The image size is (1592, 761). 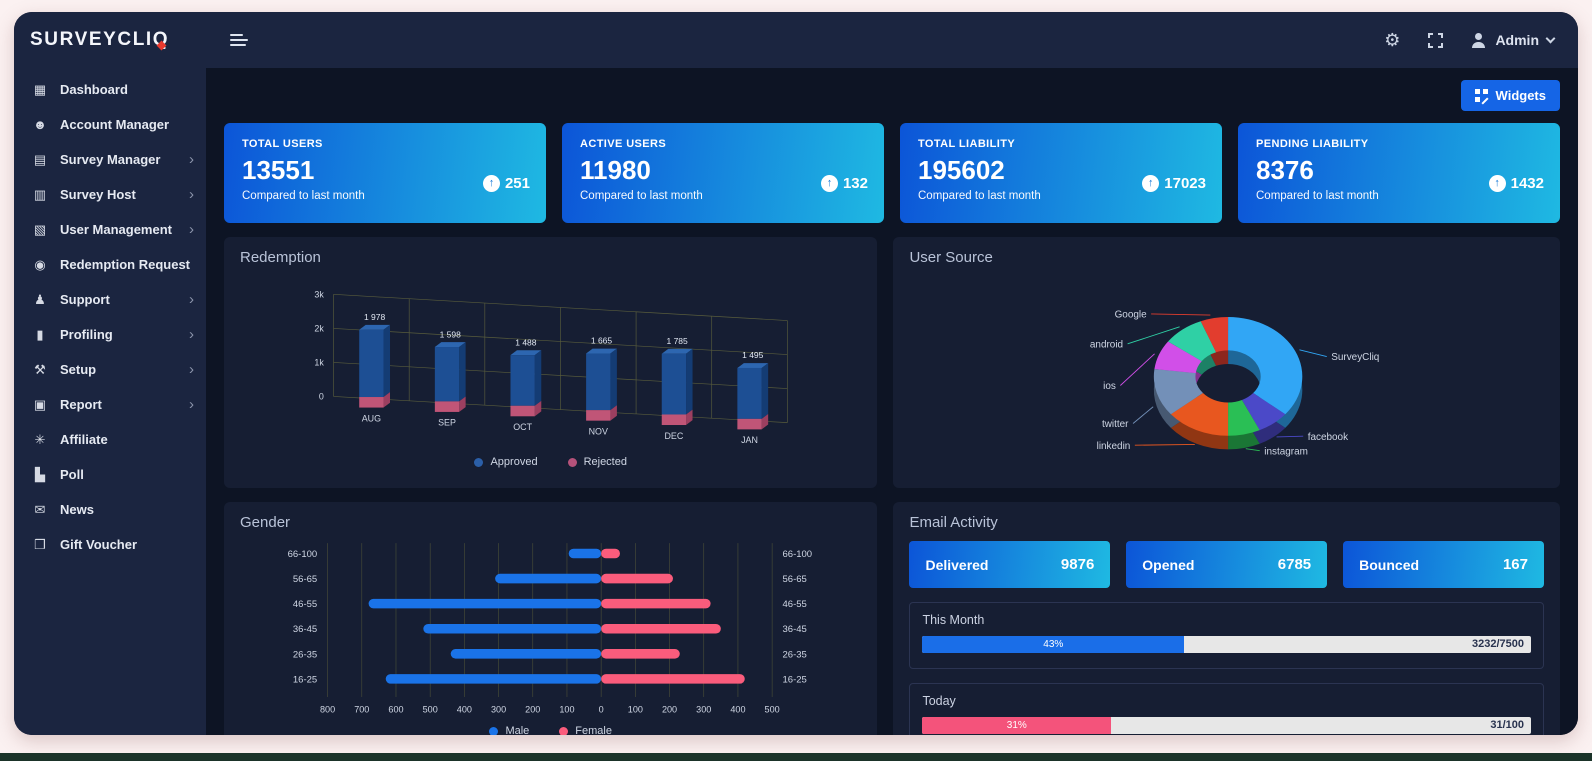 I want to click on stat-card-value: 13551, so click(x=278, y=170).